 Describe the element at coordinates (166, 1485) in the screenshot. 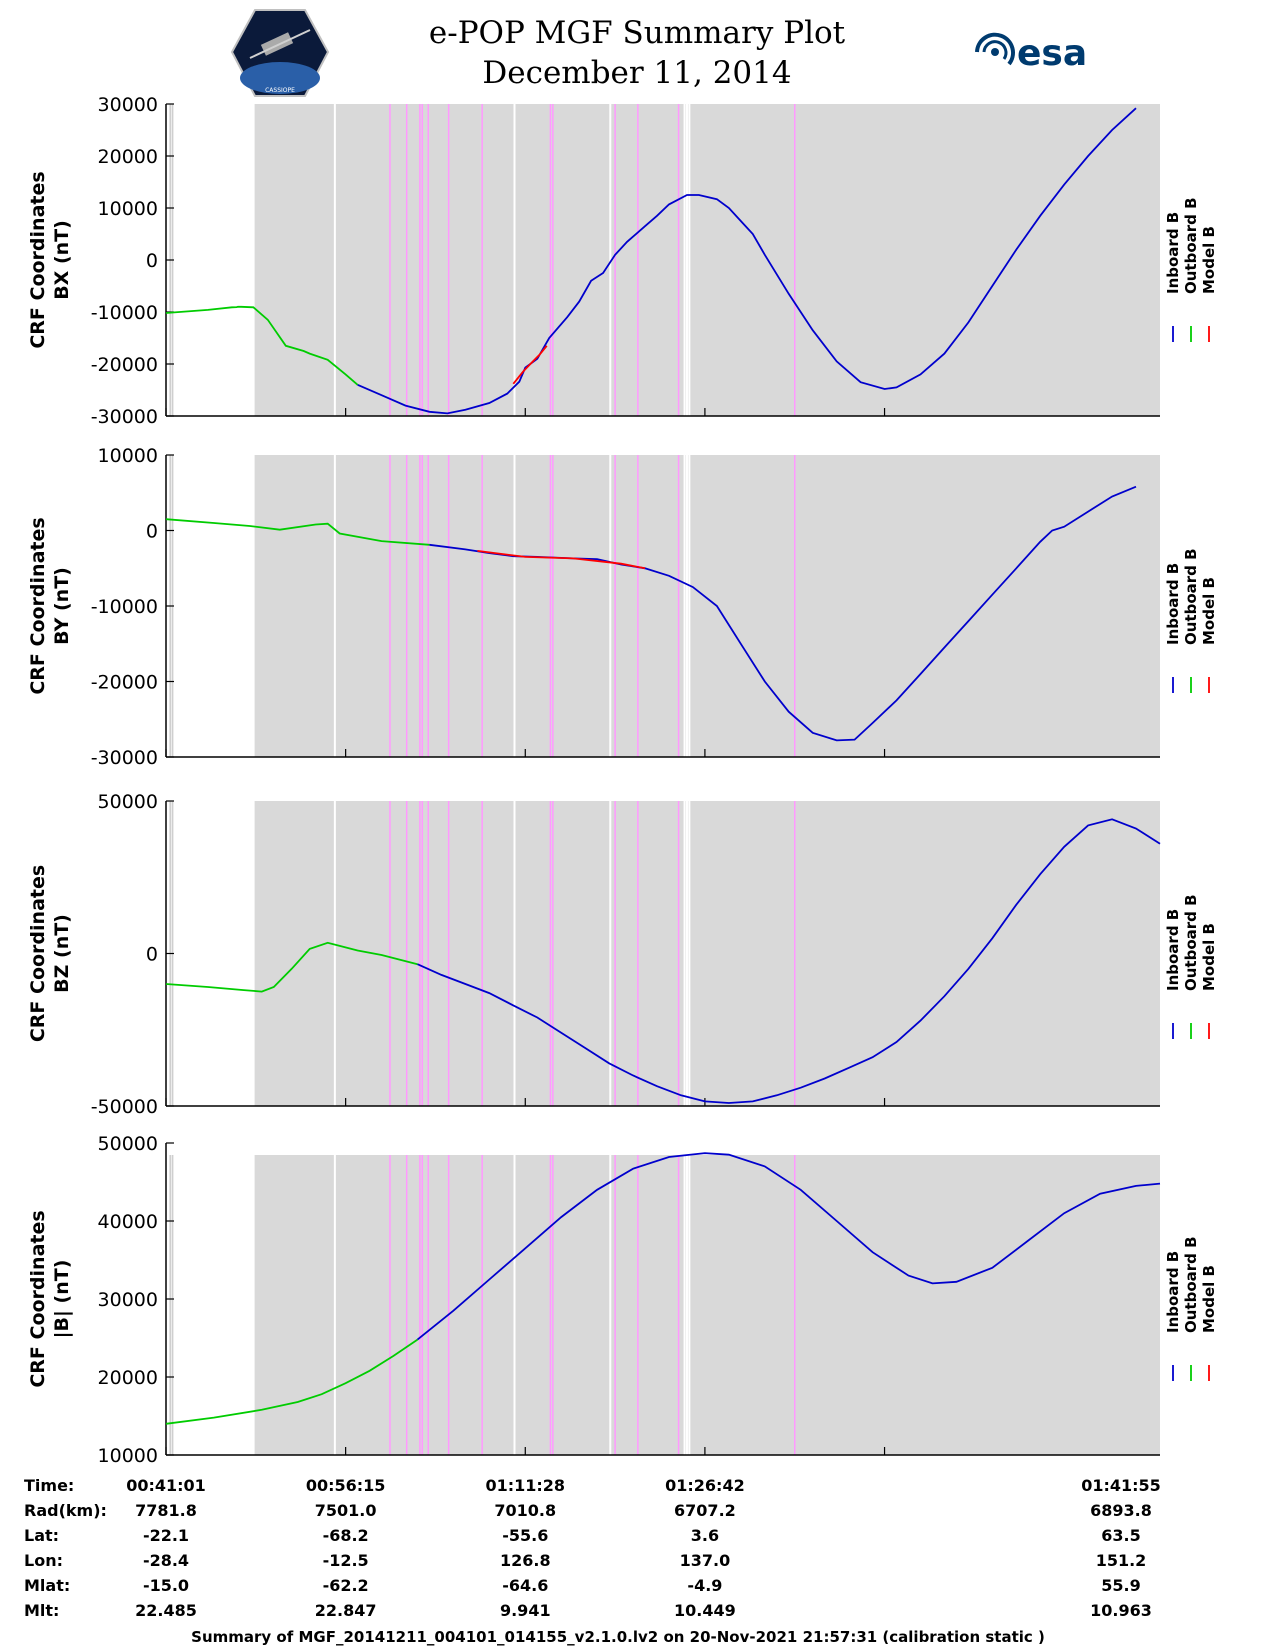

I see `info-value-time: 00:41:01` at that location.